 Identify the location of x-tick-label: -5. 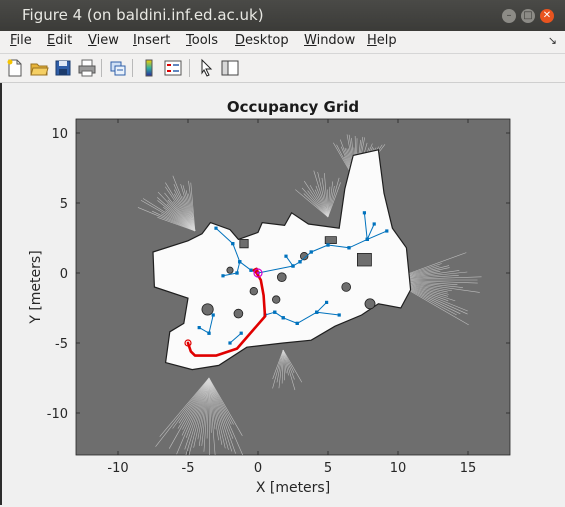
(188, 468).